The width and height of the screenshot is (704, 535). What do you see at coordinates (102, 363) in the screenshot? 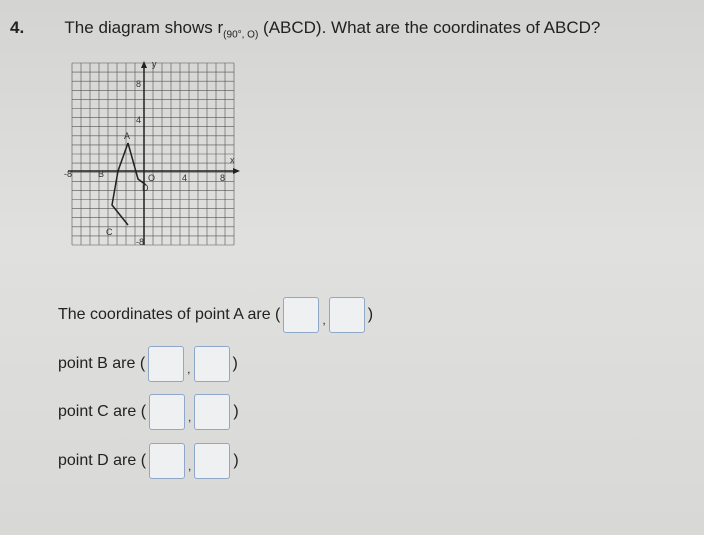
I see `answer-label: point B are (` at bounding box center [102, 363].